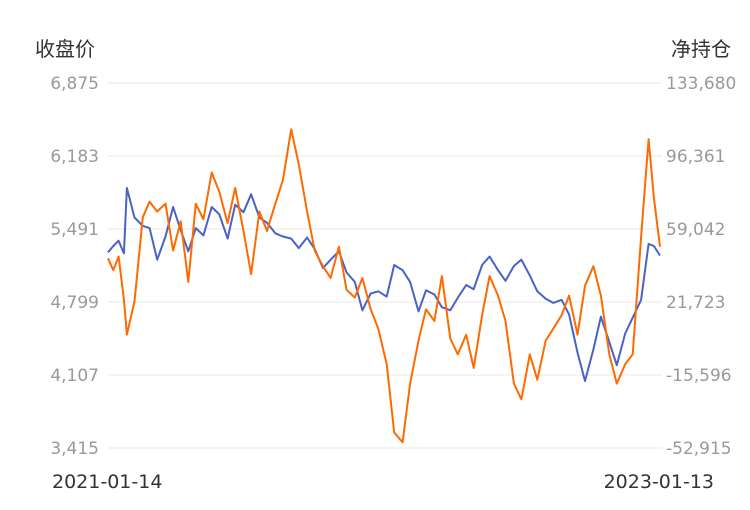 Image resolution: width=750 pixels, height=510 pixels. What do you see at coordinates (695, 230) in the screenshot?
I see `right-tick-label: 59,042` at bounding box center [695, 230].